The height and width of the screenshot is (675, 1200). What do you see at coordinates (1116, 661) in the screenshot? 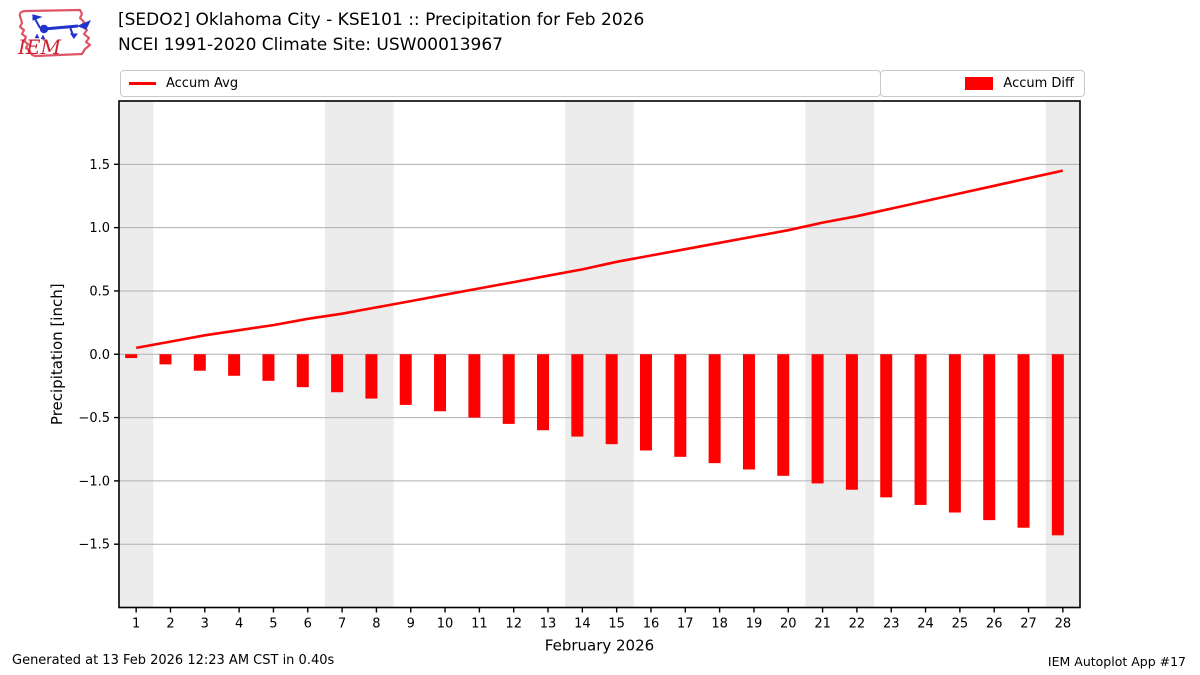
I see `autoplot-app-credit: IEM Autoplot App #17` at bounding box center [1116, 661].